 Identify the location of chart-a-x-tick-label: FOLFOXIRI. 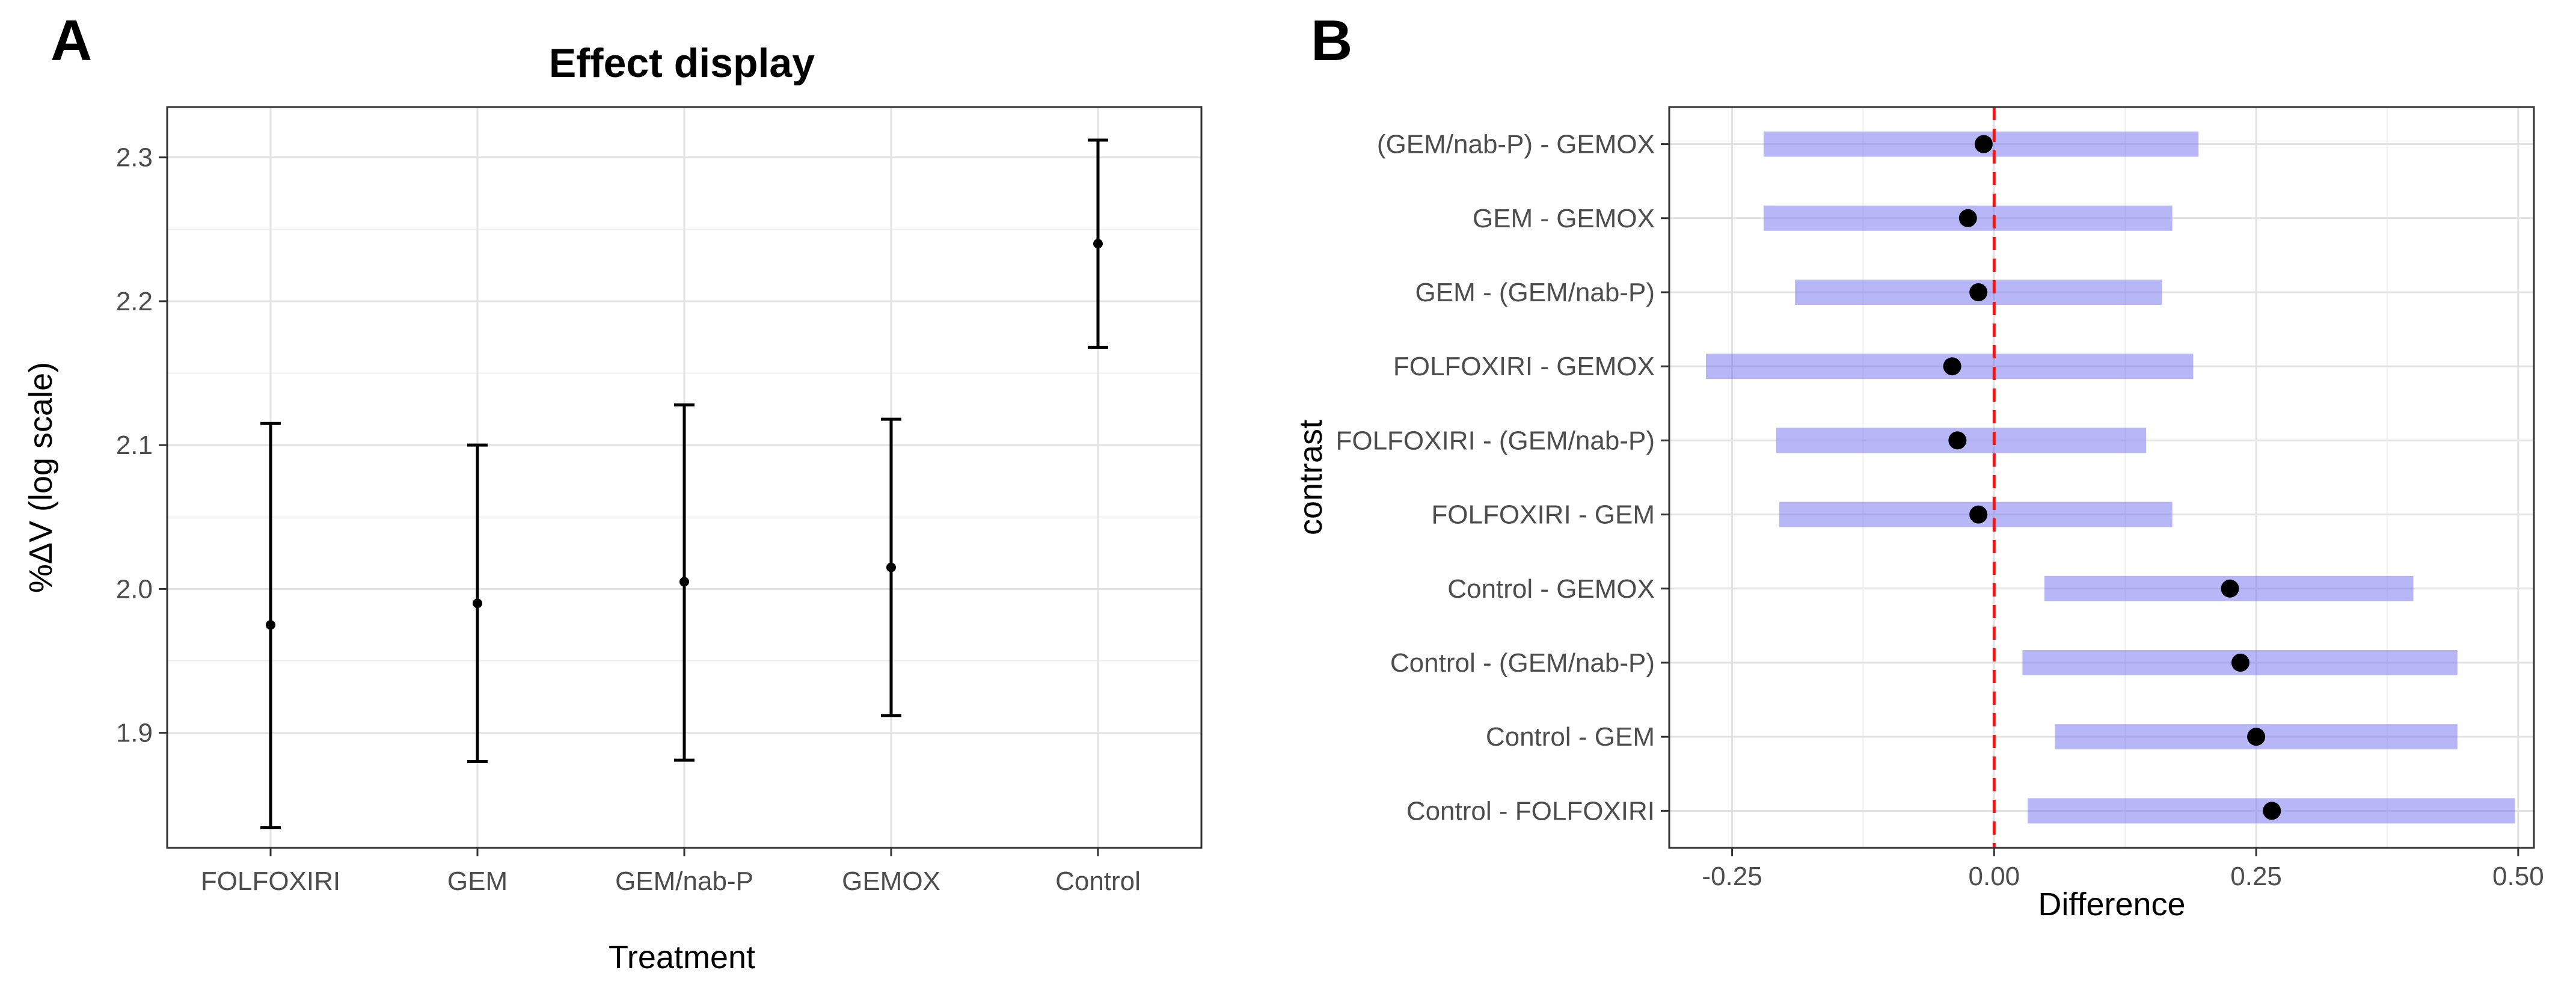
(270, 881).